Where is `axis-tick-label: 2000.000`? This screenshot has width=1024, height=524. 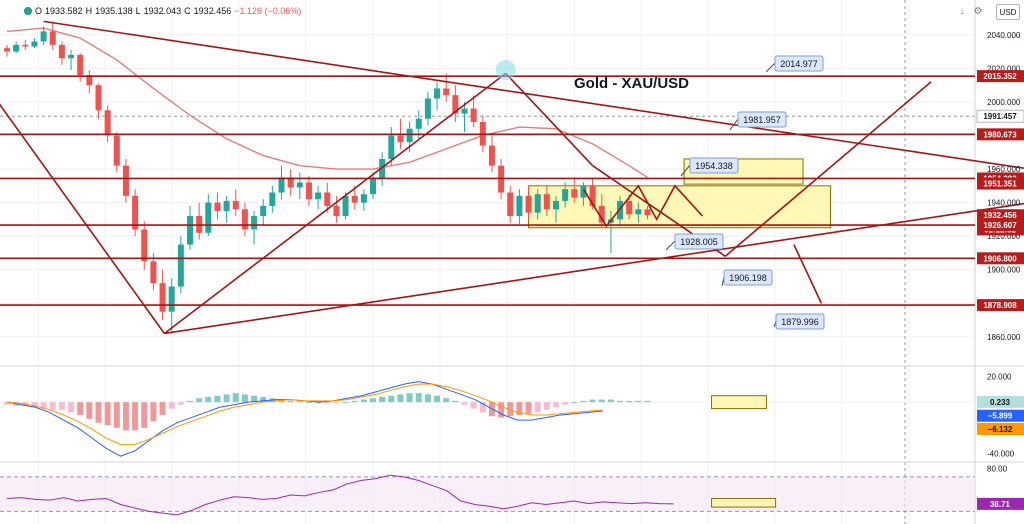 axis-tick-label: 2000.000 is located at coordinates (1004, 102).